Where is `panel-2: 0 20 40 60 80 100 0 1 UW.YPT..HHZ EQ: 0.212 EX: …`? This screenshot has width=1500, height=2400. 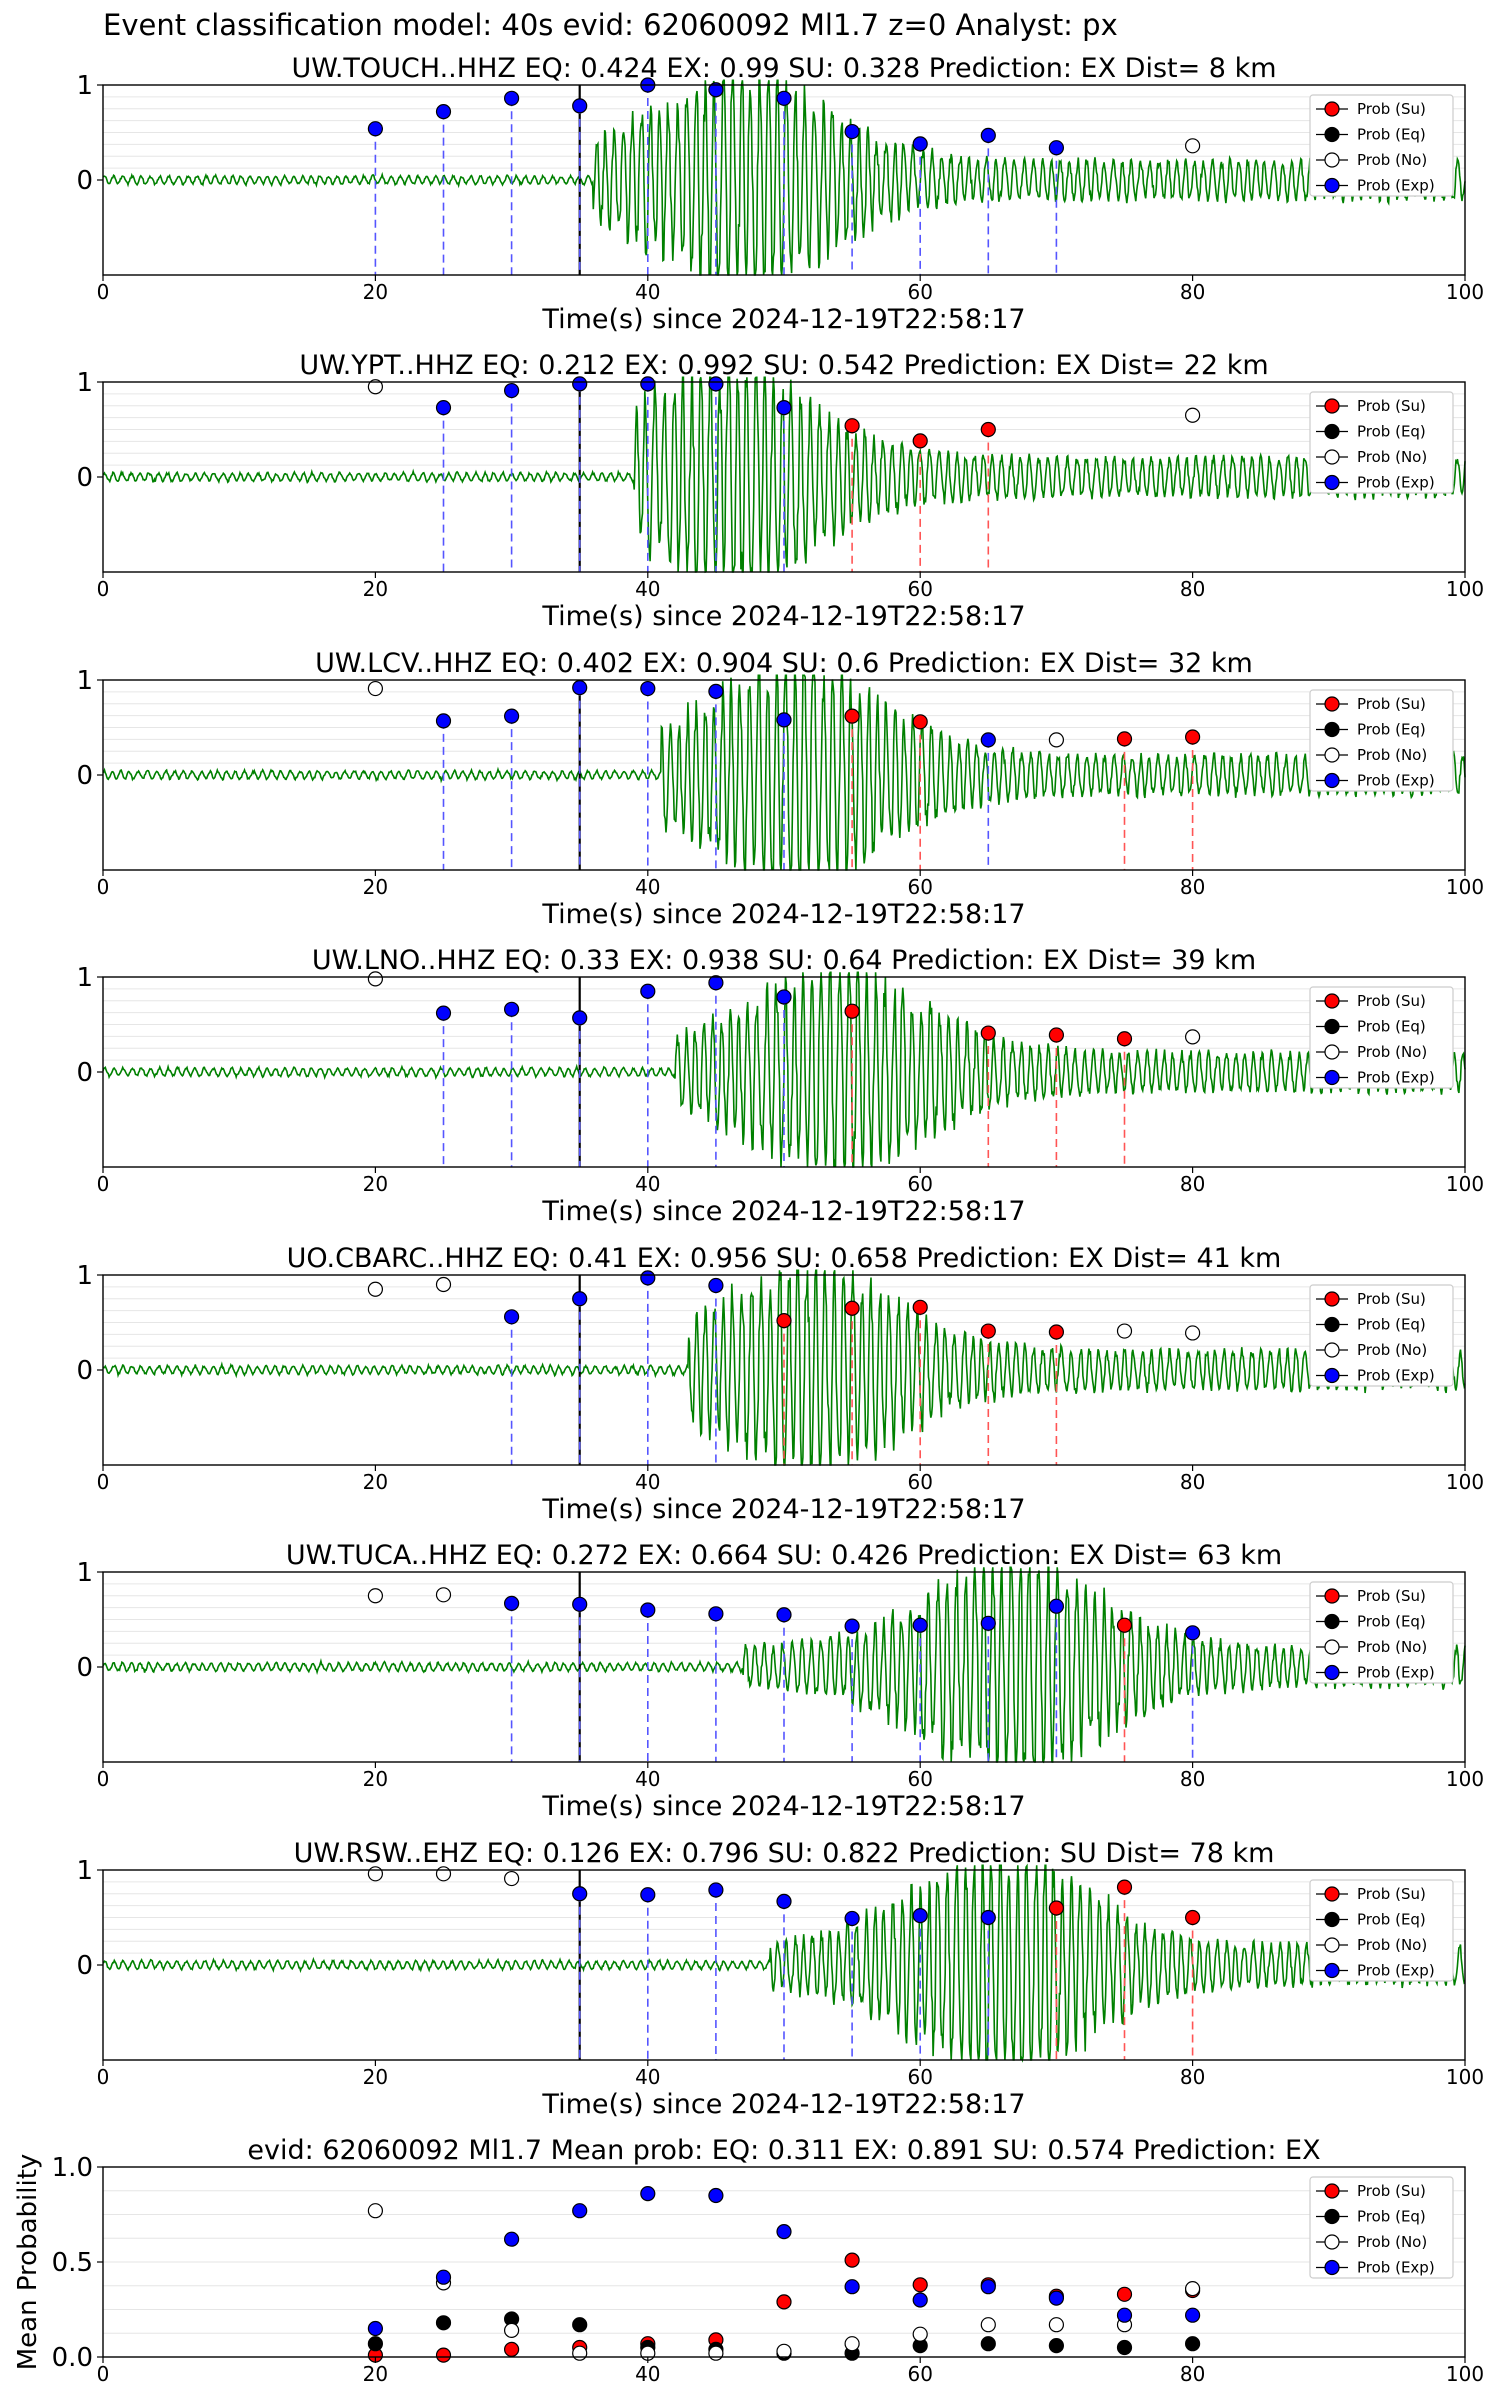 panel-2: 0 20 40 60 80 100 0 1 UW.YPT..HHZ EQ: 0.212 EX: … is located at coordinates (780, 491).